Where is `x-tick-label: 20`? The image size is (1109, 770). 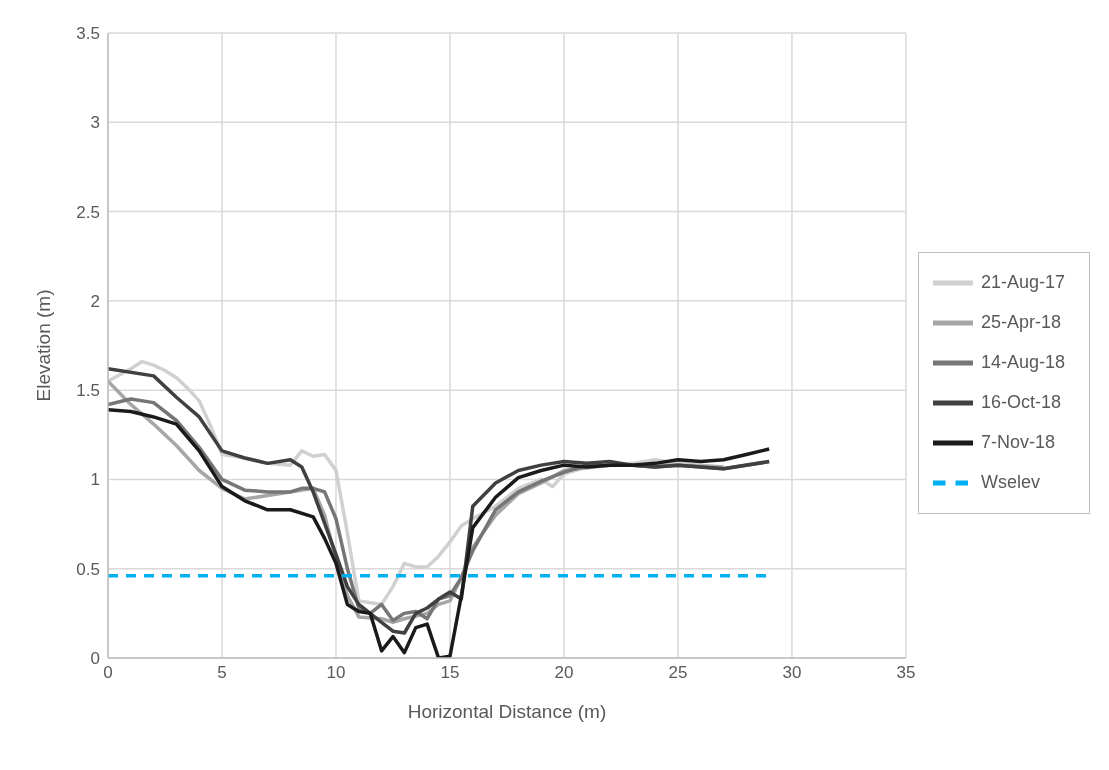
x-tick-label: 20 is located at coordinates (564, 673).